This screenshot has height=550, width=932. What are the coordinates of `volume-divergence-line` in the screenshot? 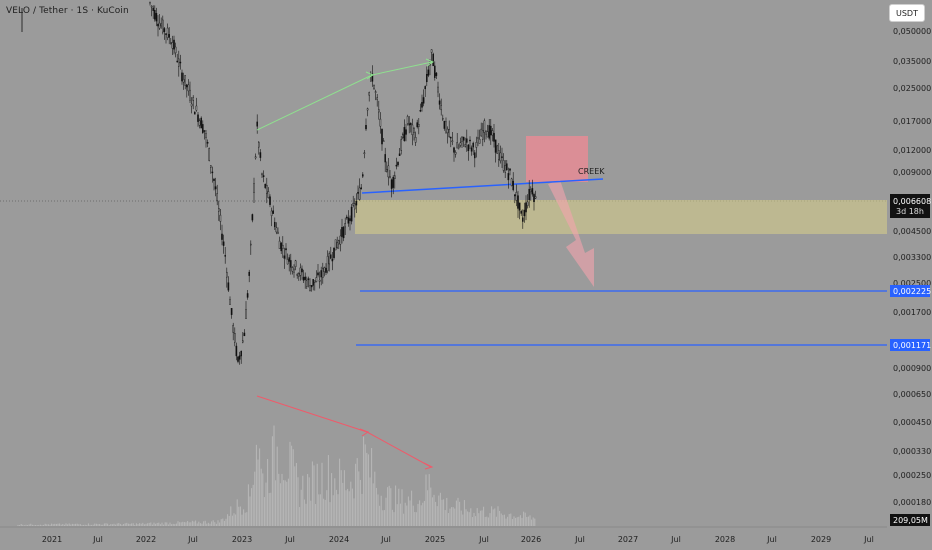 It's located at (344, 431).